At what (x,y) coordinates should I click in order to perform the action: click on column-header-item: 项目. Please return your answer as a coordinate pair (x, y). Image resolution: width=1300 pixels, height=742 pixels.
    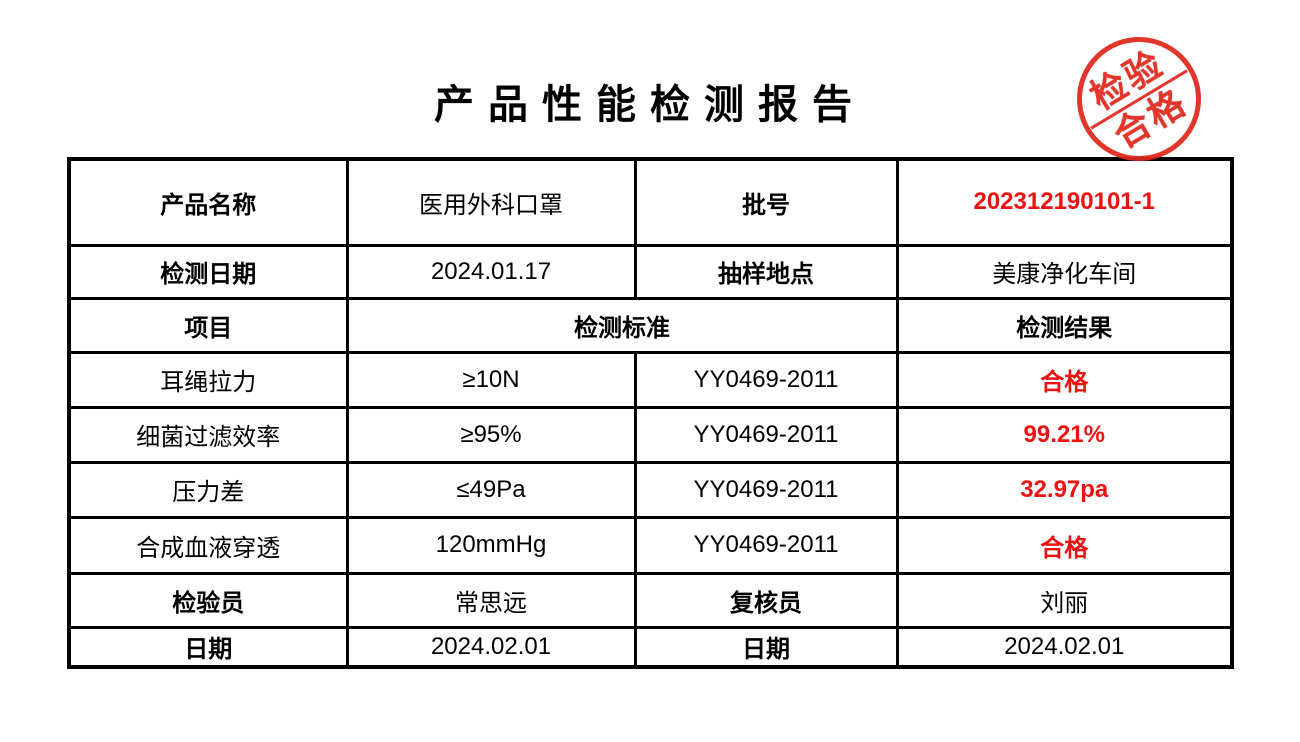
    Looking at the image, I should click on (208, 325).